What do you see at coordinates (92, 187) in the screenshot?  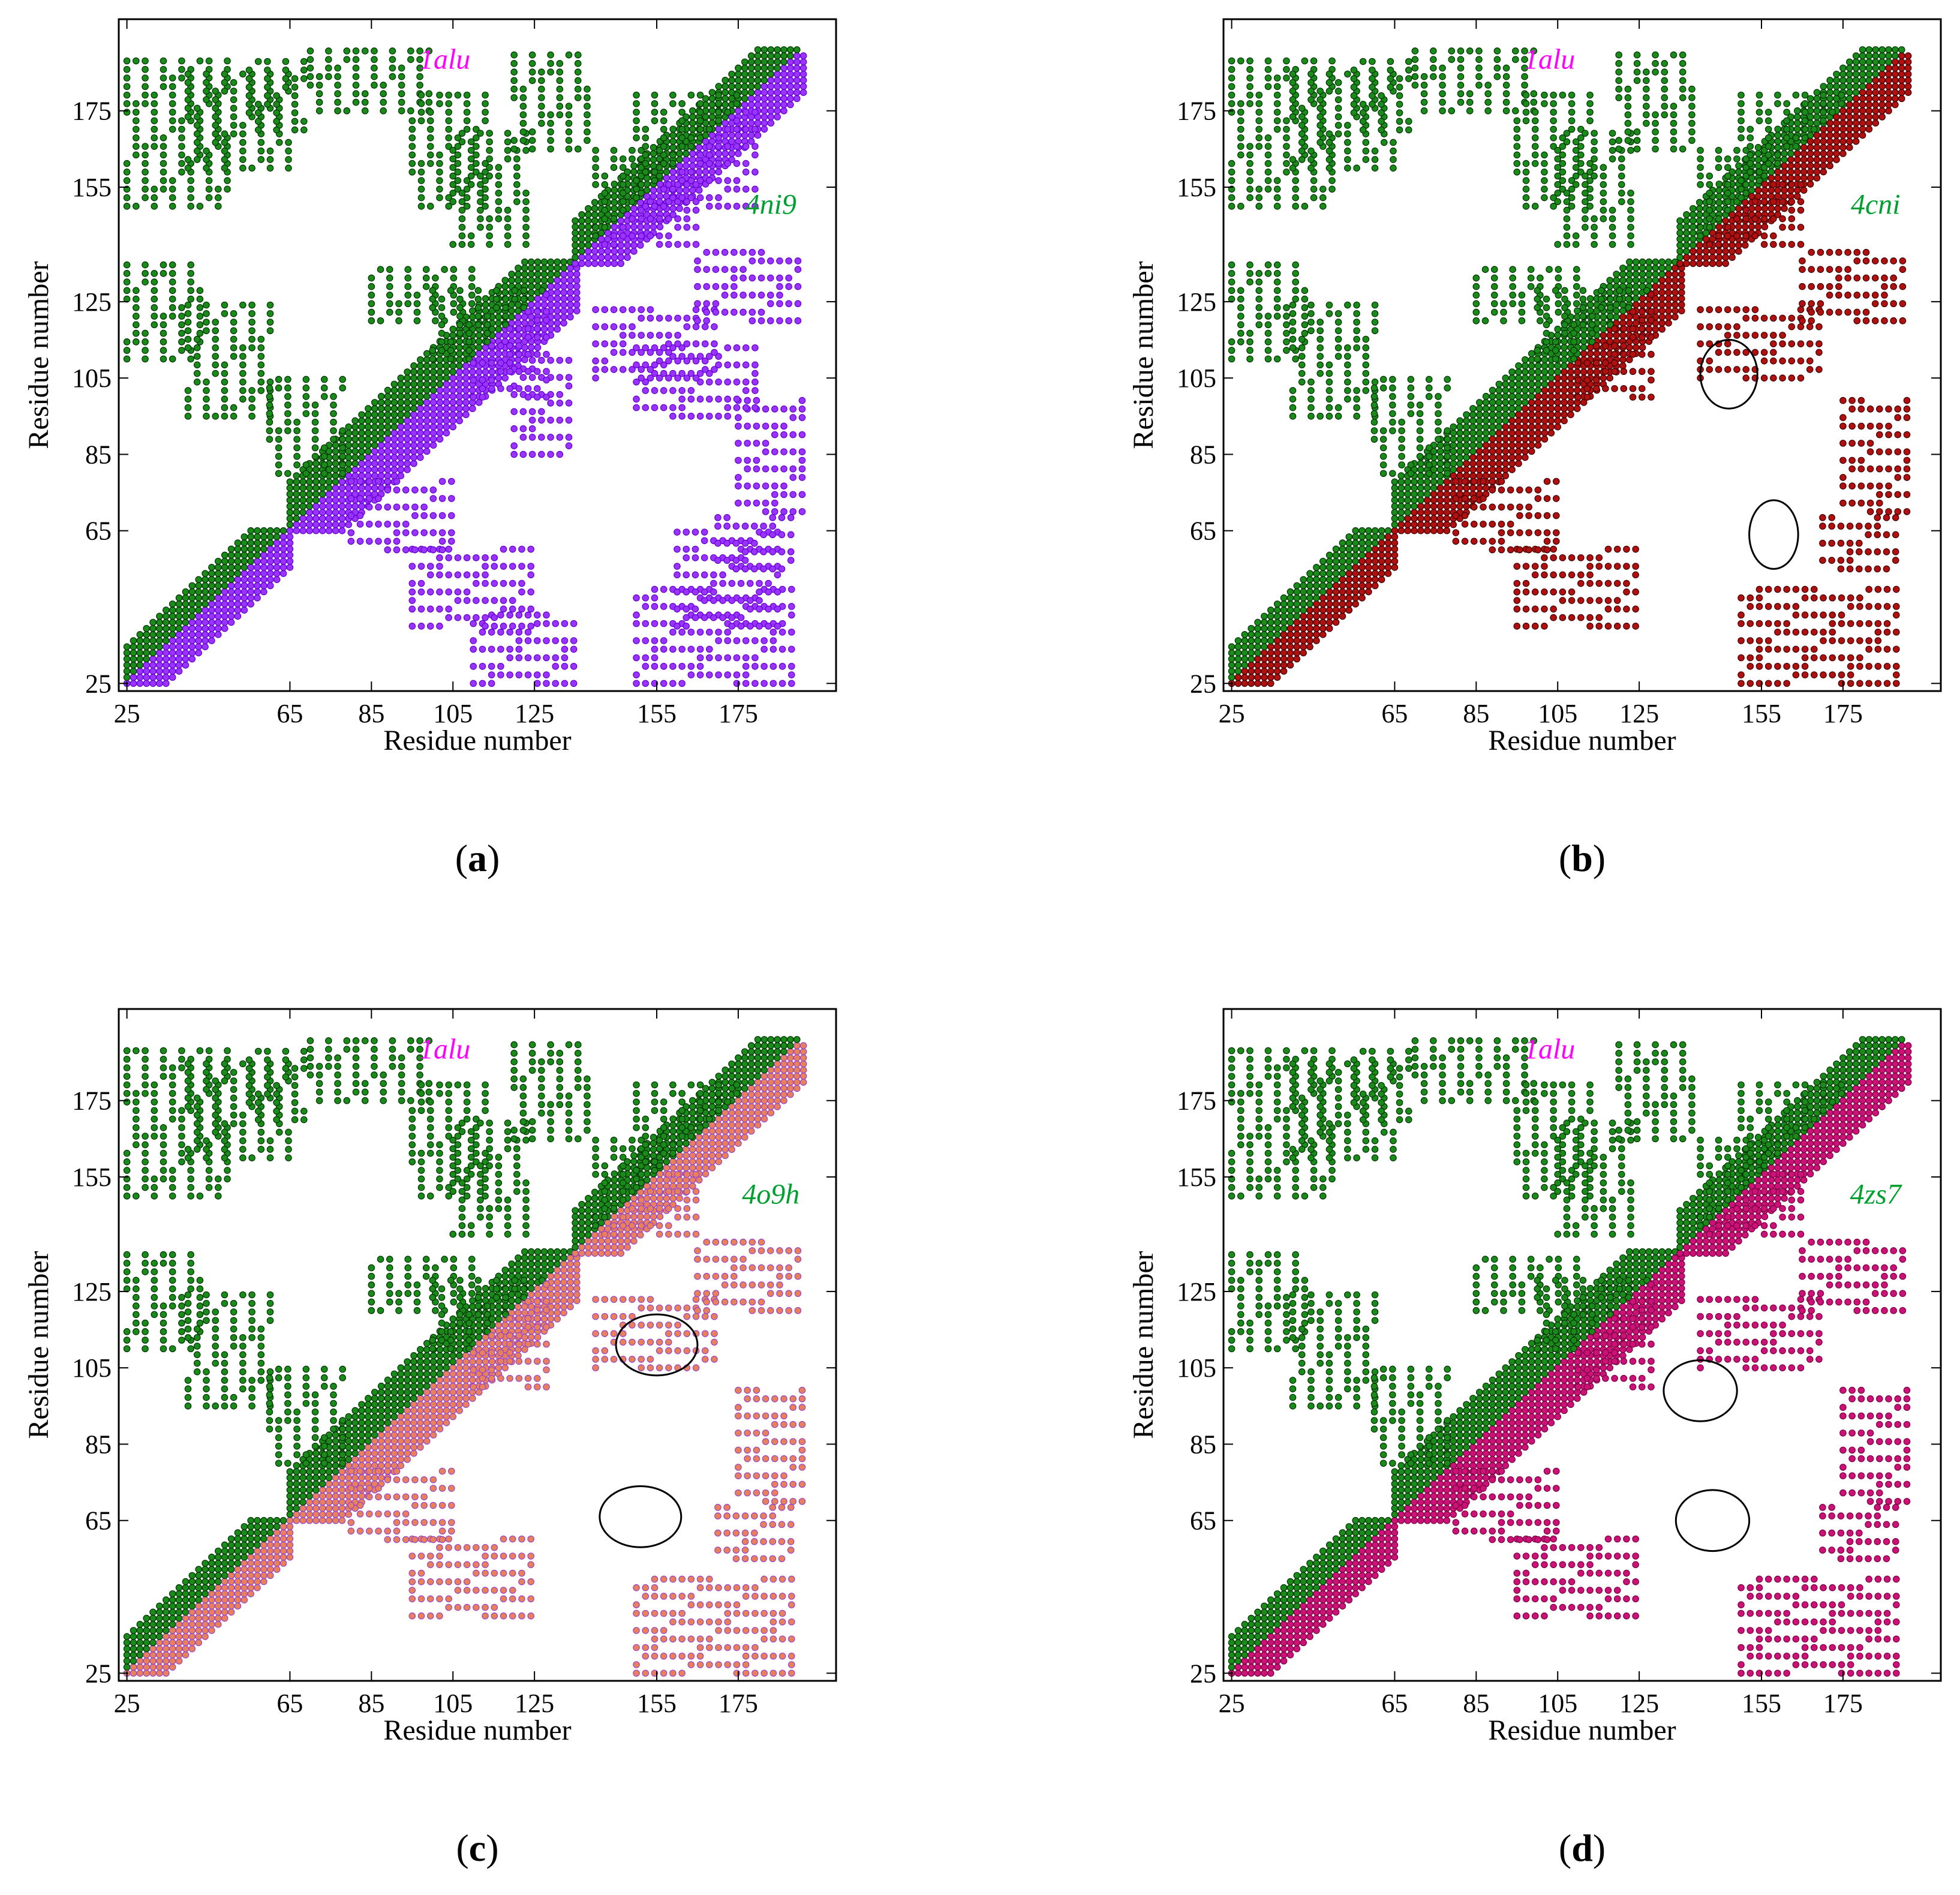 I see `y-tick-label: 155` at bounding box center [92, 187].